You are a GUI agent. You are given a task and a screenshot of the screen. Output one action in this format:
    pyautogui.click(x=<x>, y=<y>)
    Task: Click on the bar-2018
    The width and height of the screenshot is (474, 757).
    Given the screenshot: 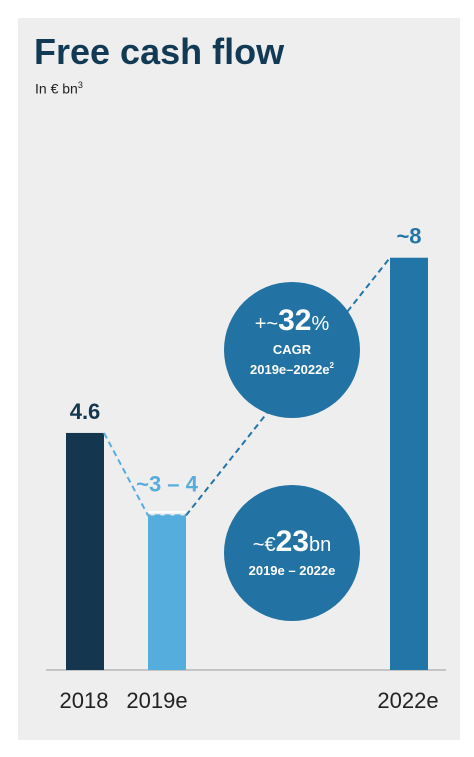 What is the action you would take?
    pyautogui.click(x=85, y=551)
    